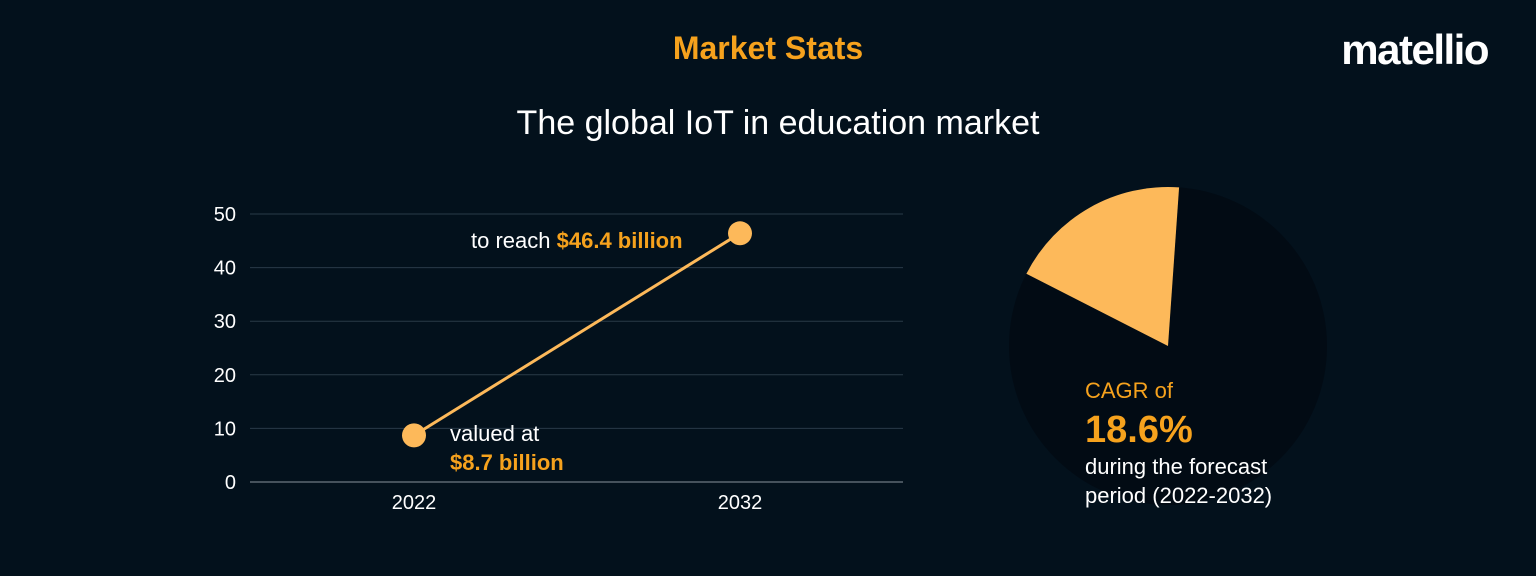 This screenshot has width=1536, height=576. Describe the element at coordinates (1129, 390) in the screenshot. I see `cagr-label-top: CAGR of` at that location.